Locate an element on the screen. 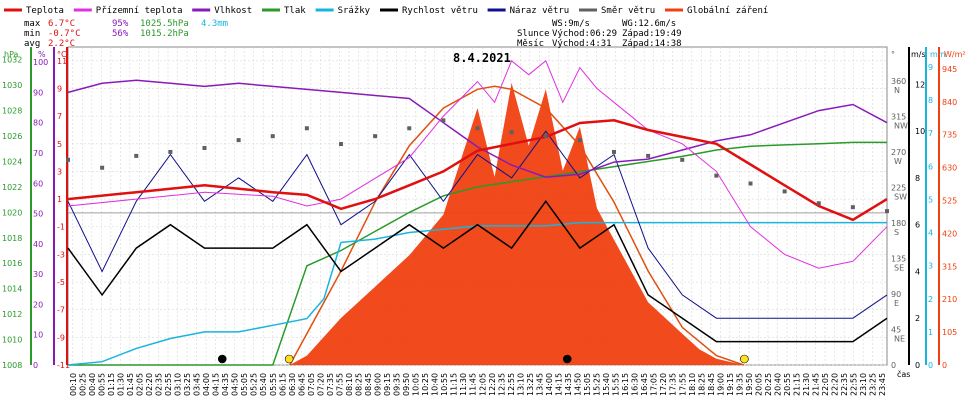 The height and width of the screenshot is (400, 966). x-tick-label: 17:35 is located at coordinates (673, 384).